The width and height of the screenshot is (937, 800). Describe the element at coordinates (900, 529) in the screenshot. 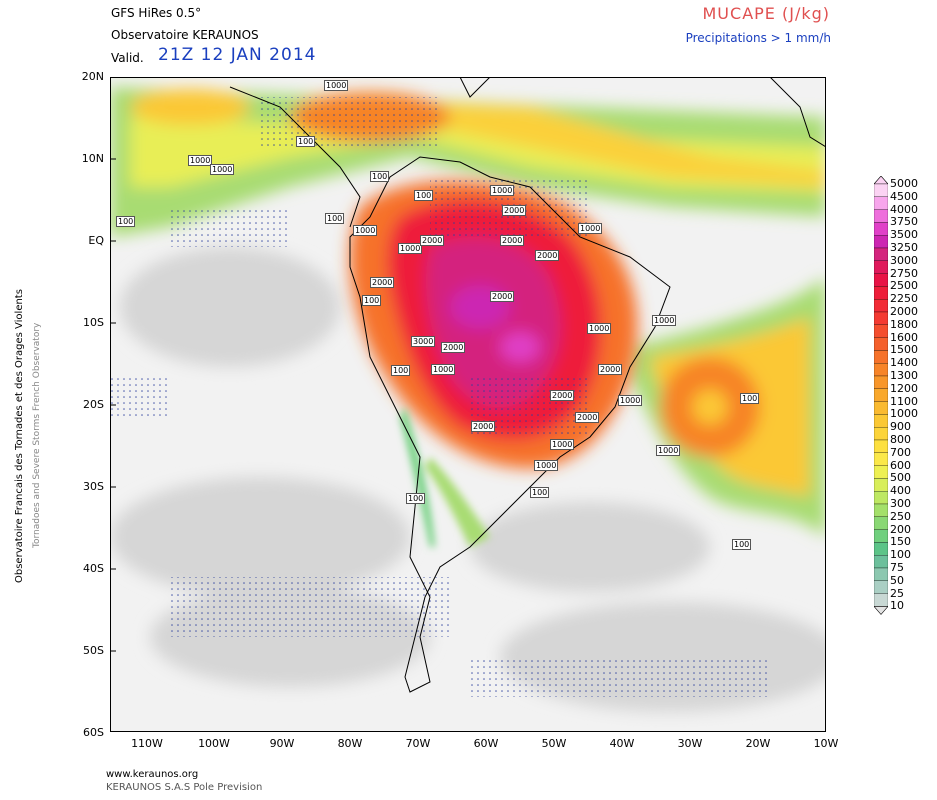

I see `colorbar-level-label: 200` at that location.